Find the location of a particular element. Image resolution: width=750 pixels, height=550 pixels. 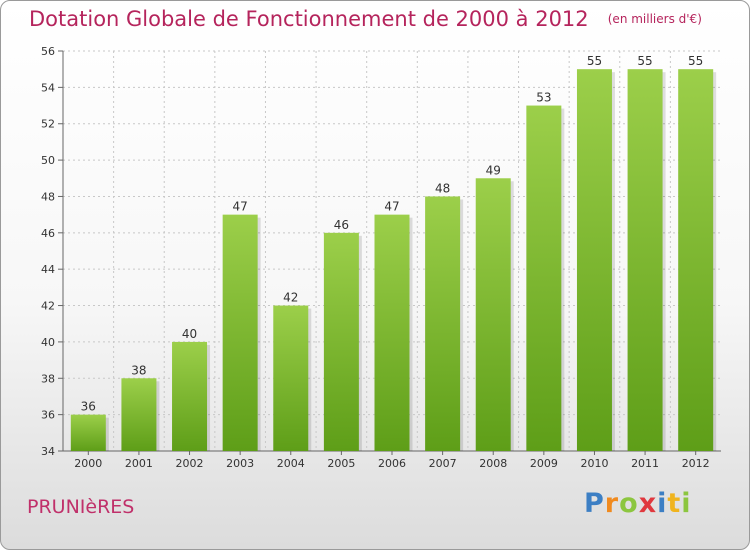

bar-2006 is located at coordinates (392, 332).